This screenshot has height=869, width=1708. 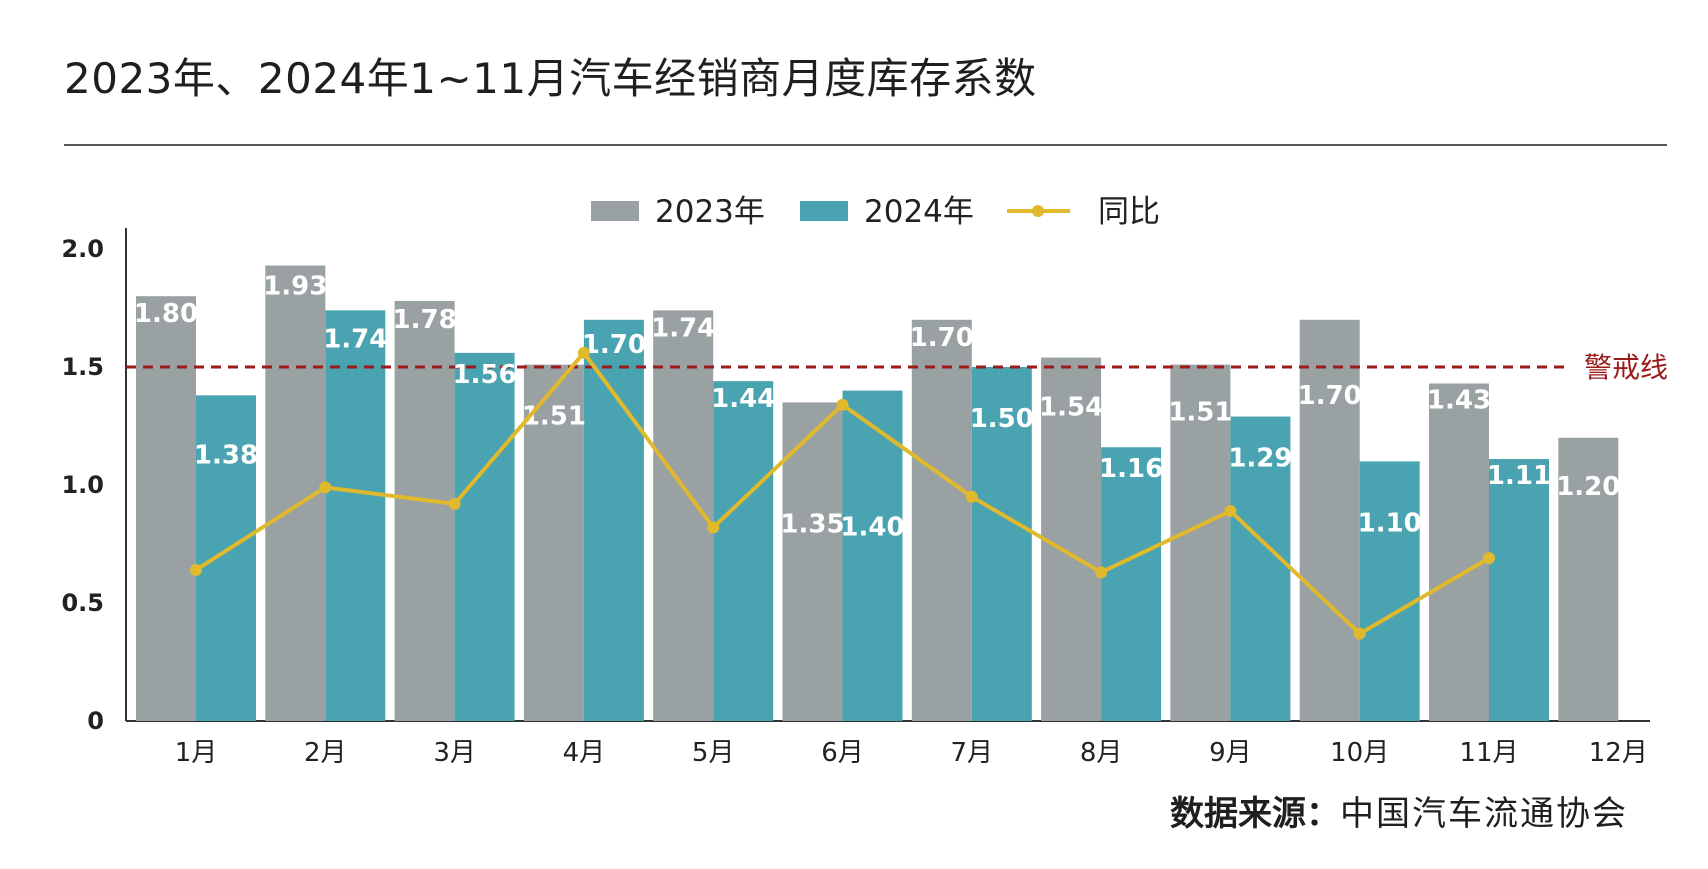 I want to click on value-label-2024-5: 1.44, so click(x=743, y=399).